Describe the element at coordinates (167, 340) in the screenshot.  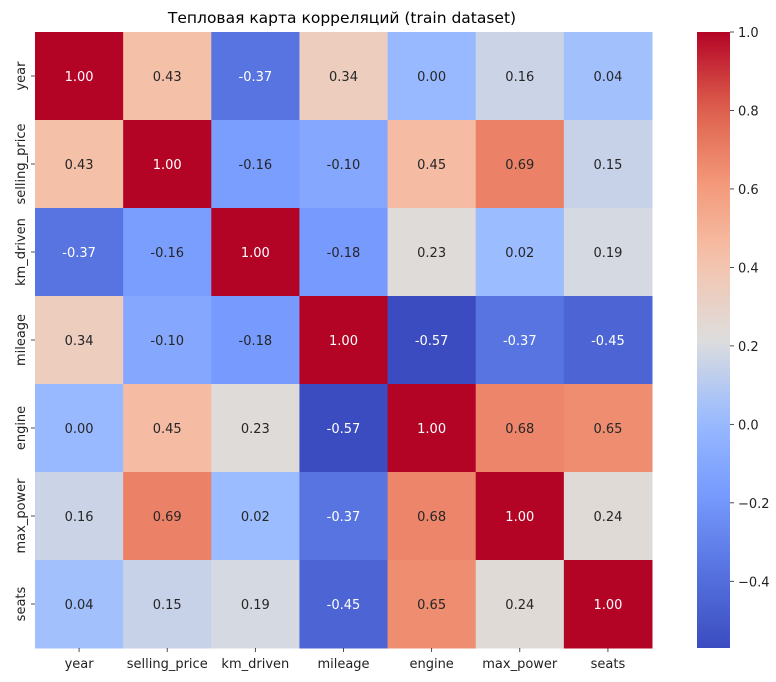
I see `heatmap-cell-mileage-selling_price` at that location.